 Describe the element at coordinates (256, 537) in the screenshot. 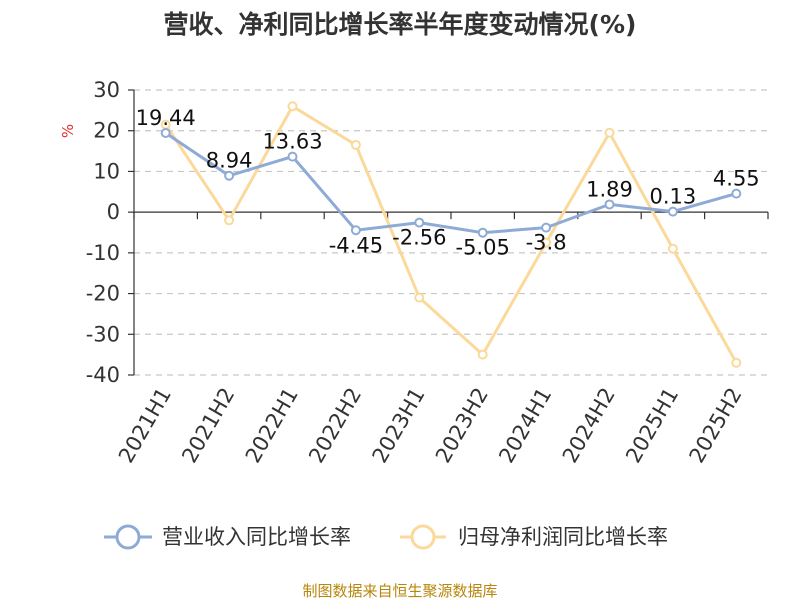

I see `legend-label-revenue: 营业收入同比增长率` at that location.